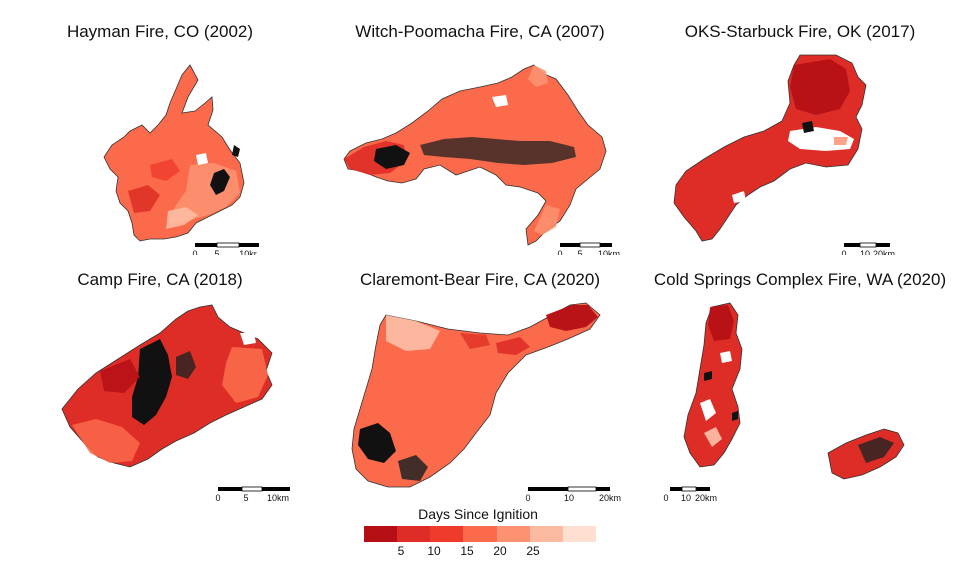  Describe the element at coordinates (533, 551) in the screenshot. I see `legend-tick: 25` at that location.